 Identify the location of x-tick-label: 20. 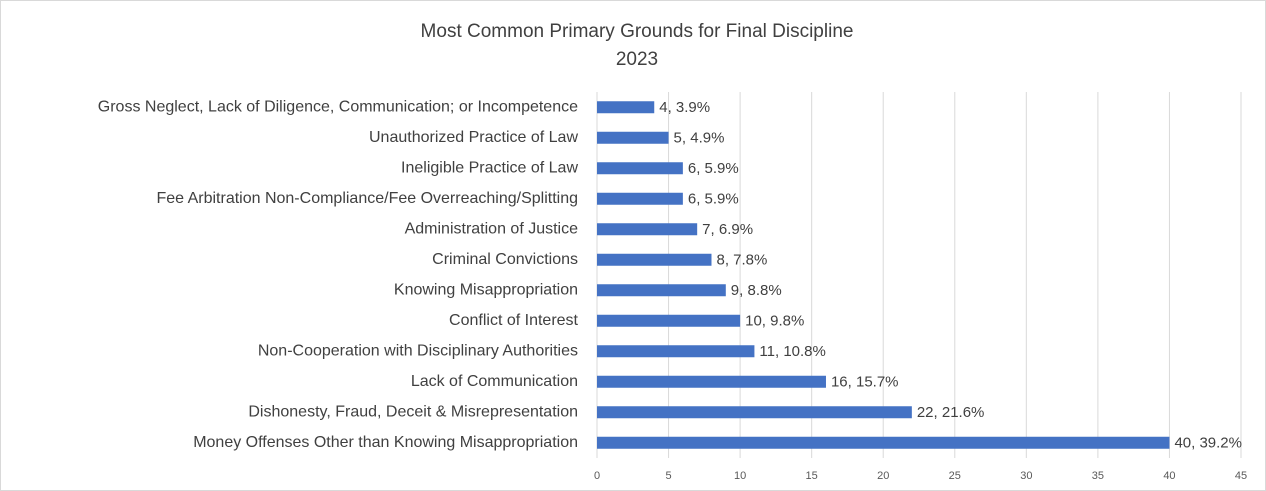
(883, 476).